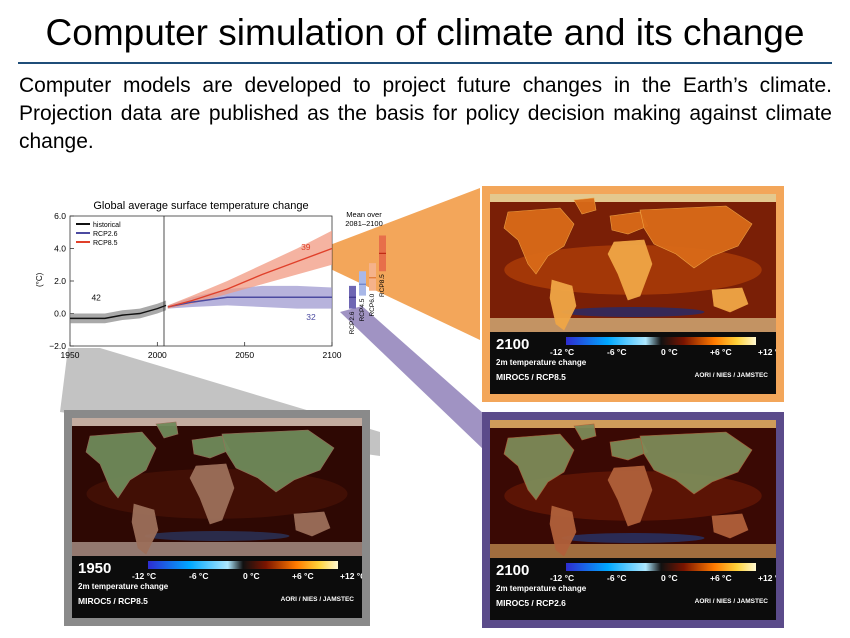  Describe the element at coordinates (531, 603) in the screenshot. I see `map-model: MIROC5 / RCP2.6` at that location.